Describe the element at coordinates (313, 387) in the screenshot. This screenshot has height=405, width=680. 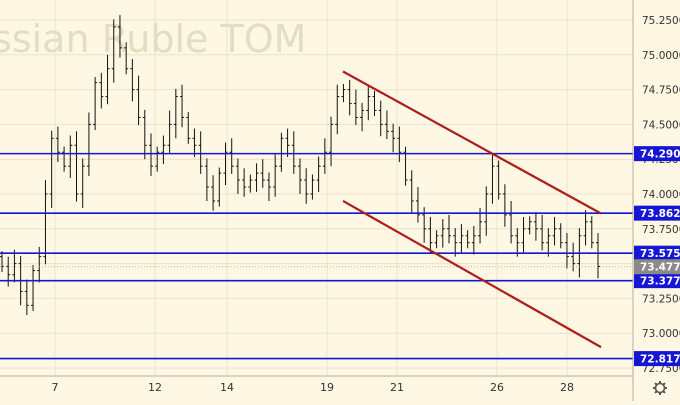
I see `x-axis-labels: 7 12 14 19 21 26 28` at that location.